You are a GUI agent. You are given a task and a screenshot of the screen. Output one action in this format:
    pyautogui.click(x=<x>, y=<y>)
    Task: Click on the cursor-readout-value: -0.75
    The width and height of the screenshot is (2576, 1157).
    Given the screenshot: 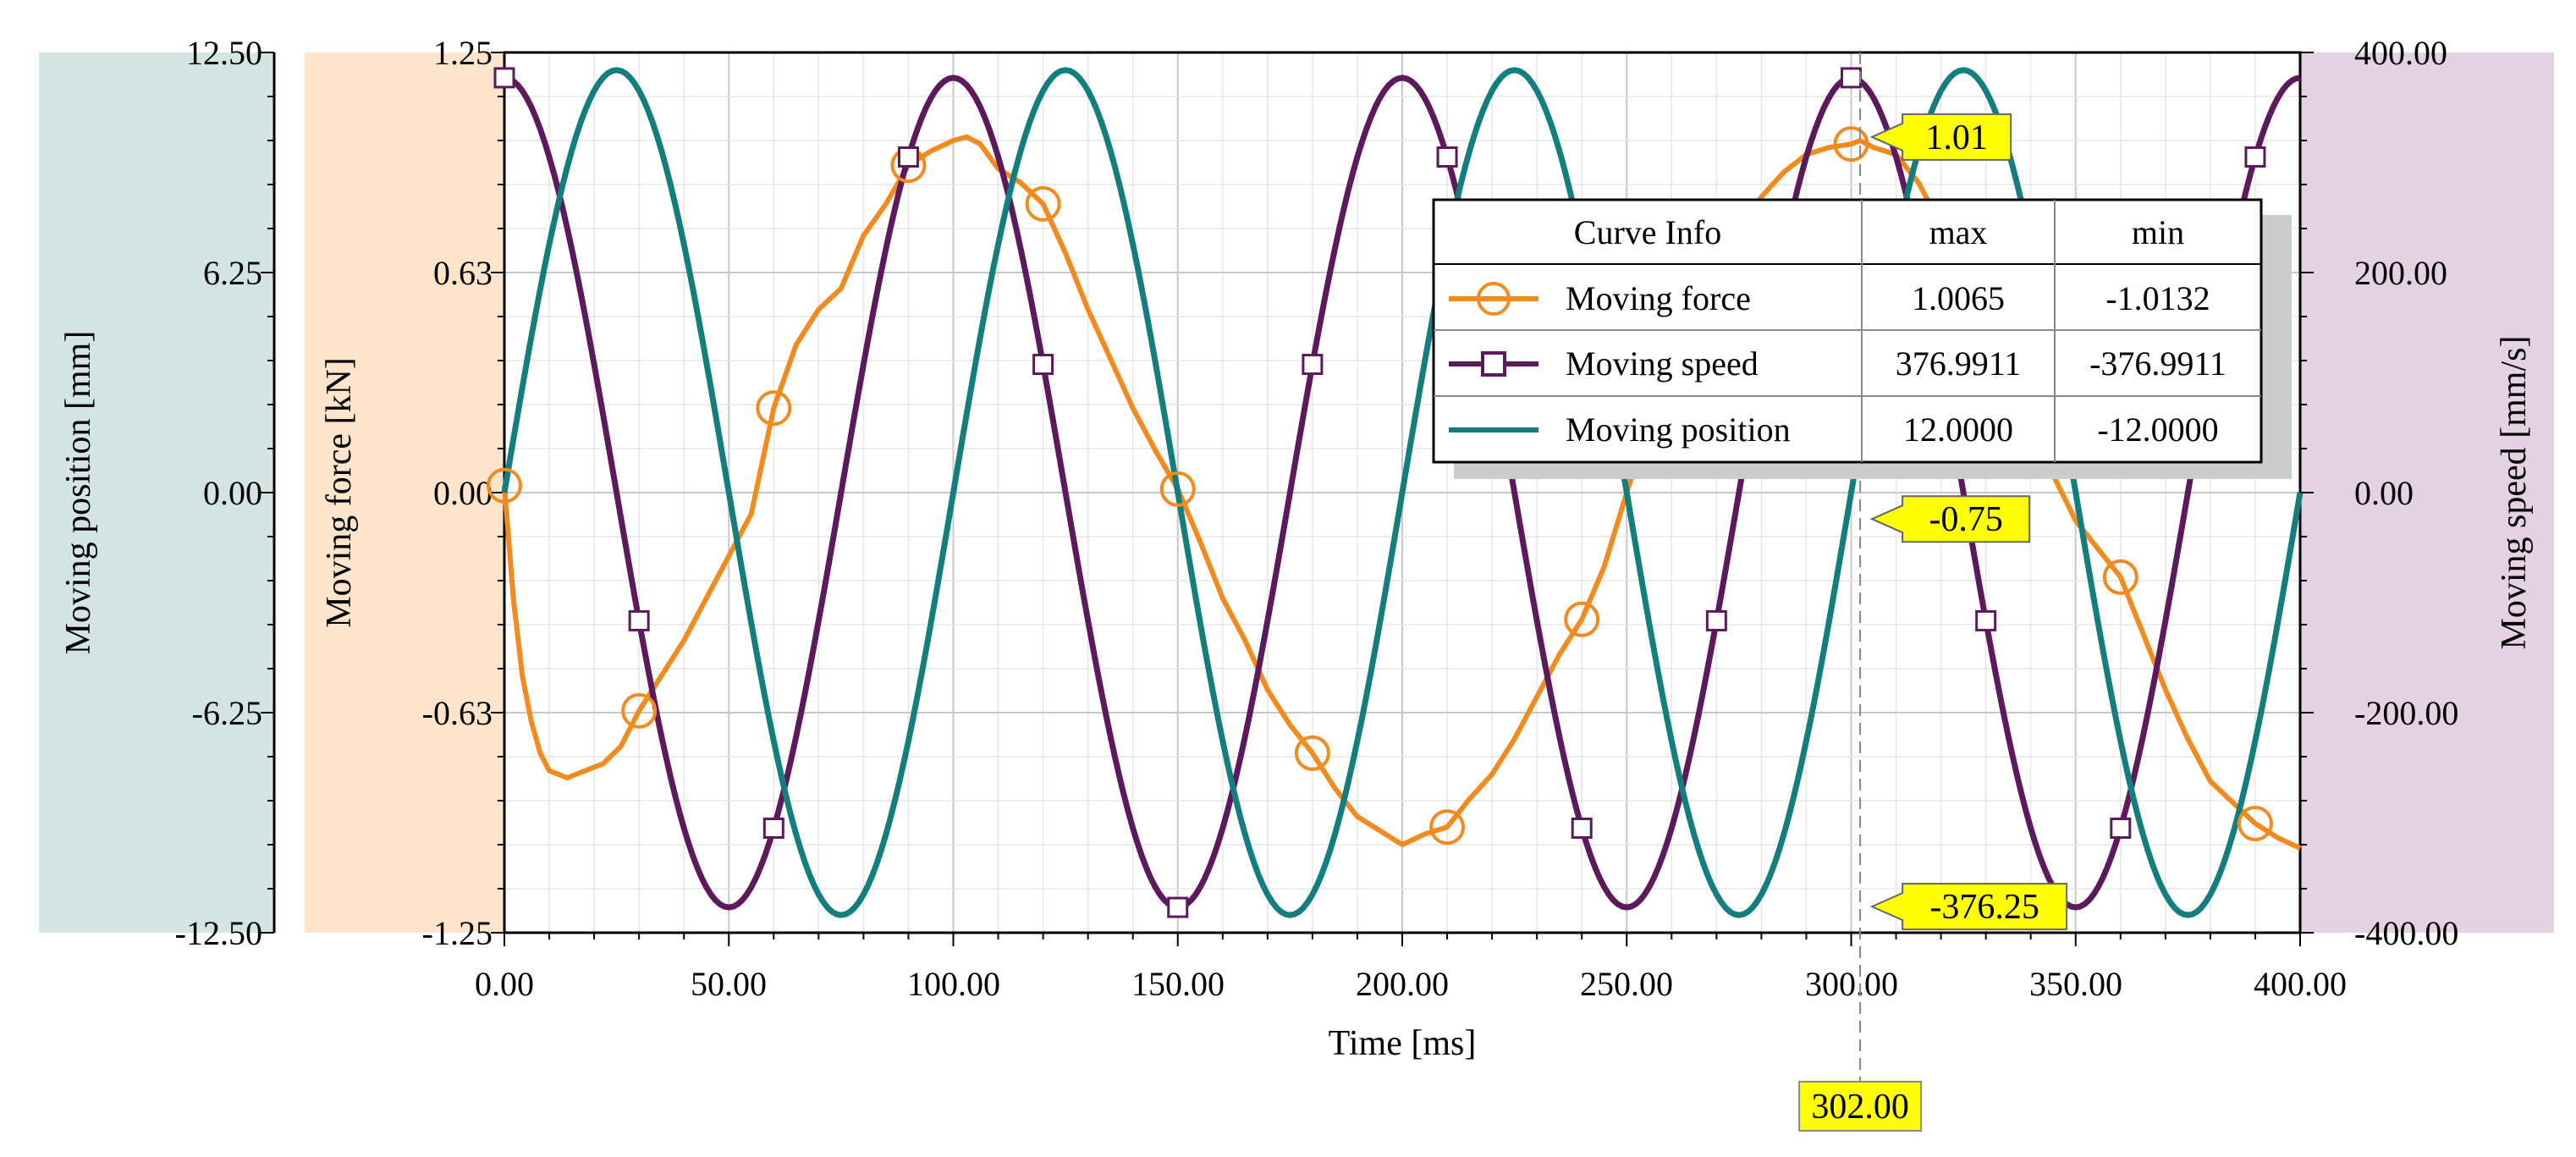 What is the action you would take?
    pyautogui.click(x=1966, y=519)
    